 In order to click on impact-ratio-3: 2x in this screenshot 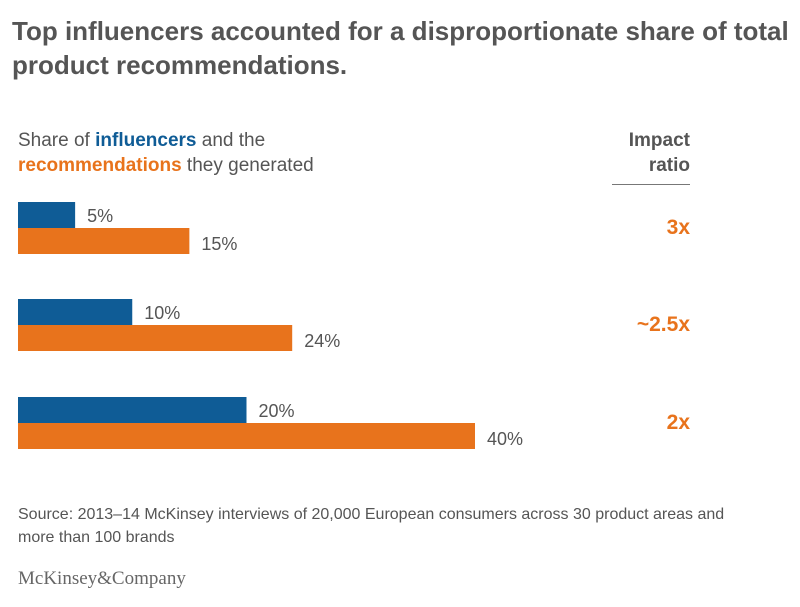, I will do `click(679, 422)`.